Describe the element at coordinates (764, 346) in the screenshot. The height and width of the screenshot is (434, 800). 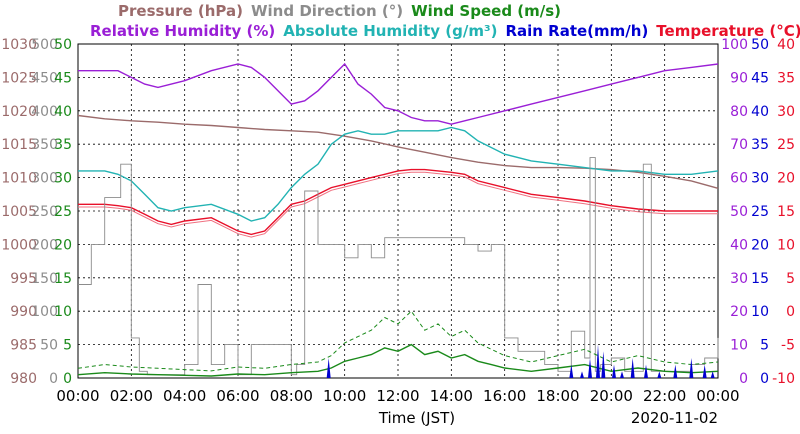
I see `rain_rate-tick-label: 5` at that location.